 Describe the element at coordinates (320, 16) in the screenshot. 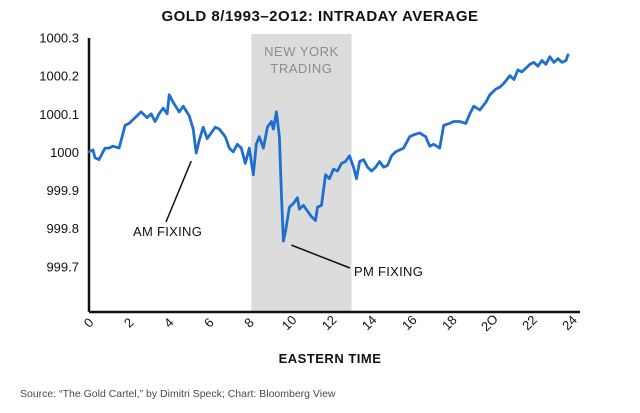

I see `chart-title: GOLD 8/1993–2O12: INTRADAY AVERAGE` at that location.